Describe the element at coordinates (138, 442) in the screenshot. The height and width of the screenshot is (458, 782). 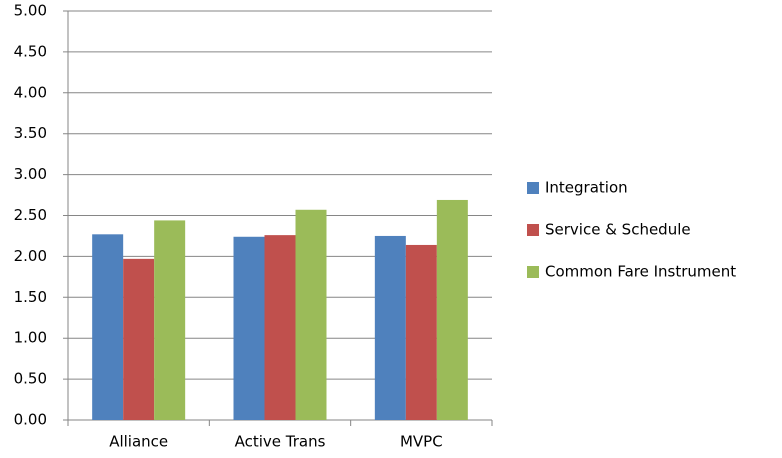
I see `x-tick-label: Alliance` at that location.